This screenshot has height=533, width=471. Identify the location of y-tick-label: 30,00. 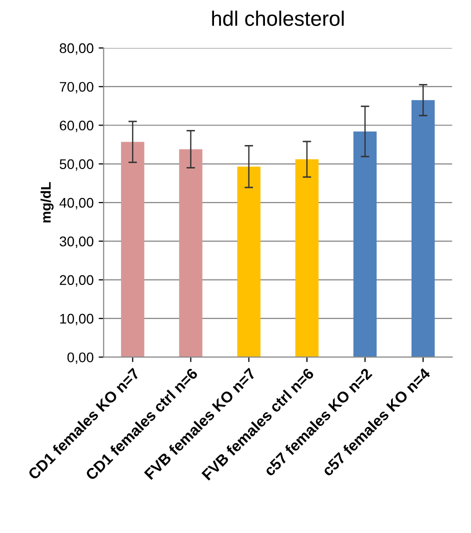
(77, 242).